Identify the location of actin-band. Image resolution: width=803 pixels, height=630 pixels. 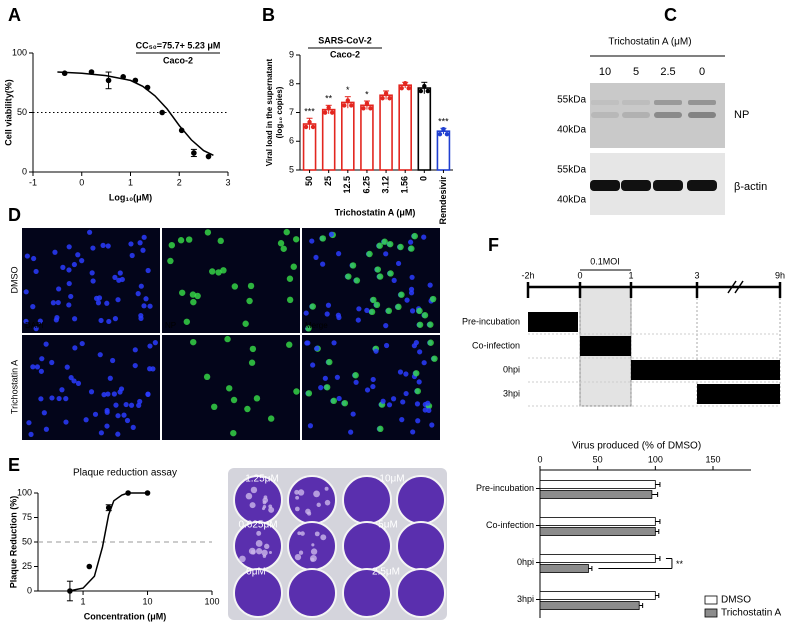
(636, 185).